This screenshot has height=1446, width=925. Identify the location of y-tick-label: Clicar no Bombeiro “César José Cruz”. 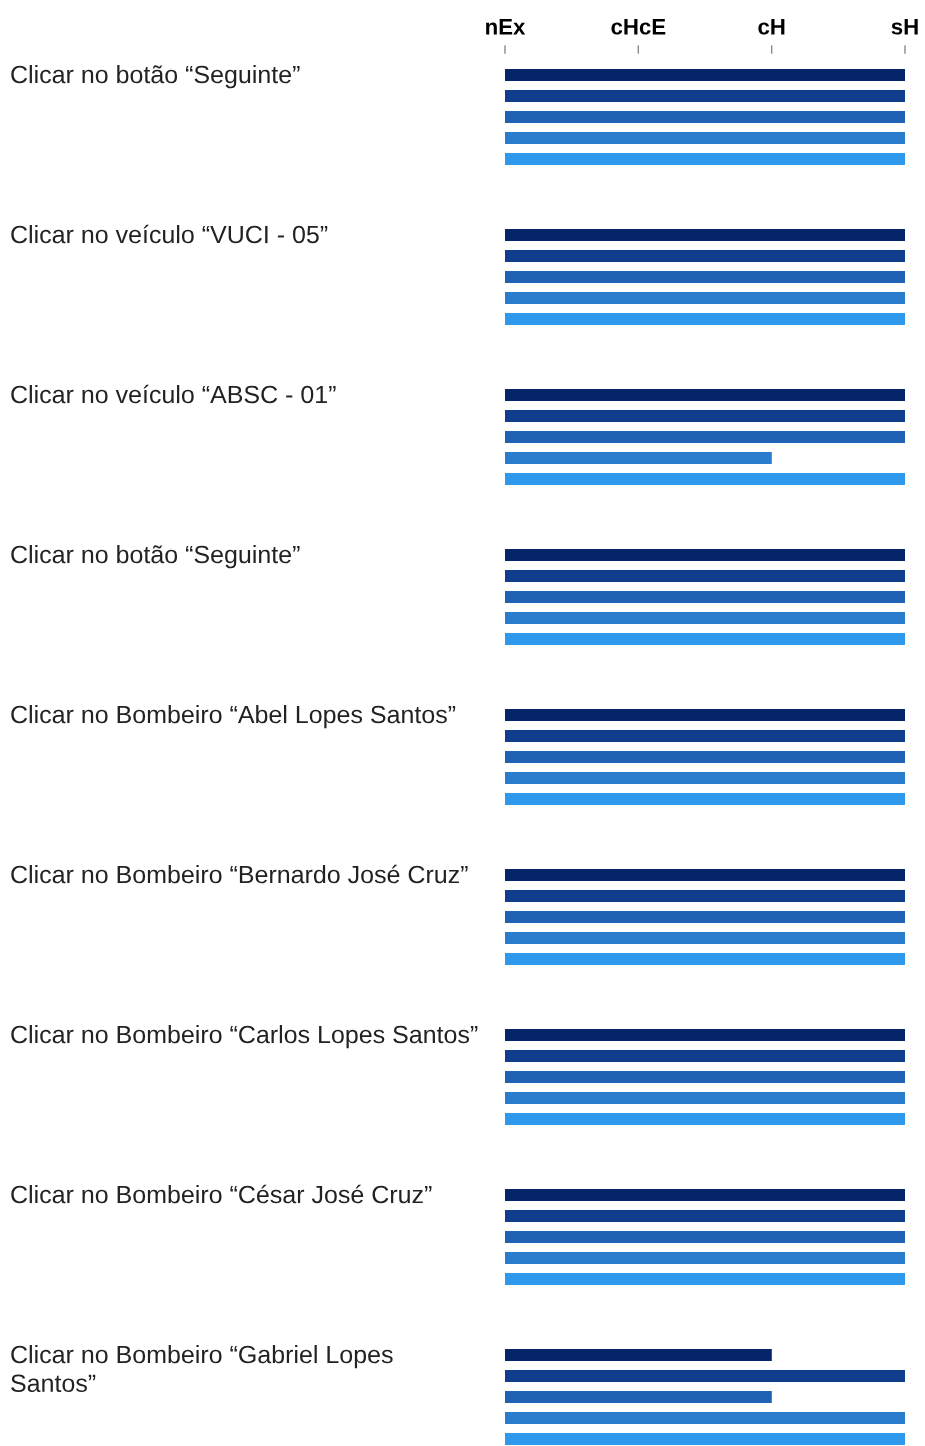
(221, 1194).